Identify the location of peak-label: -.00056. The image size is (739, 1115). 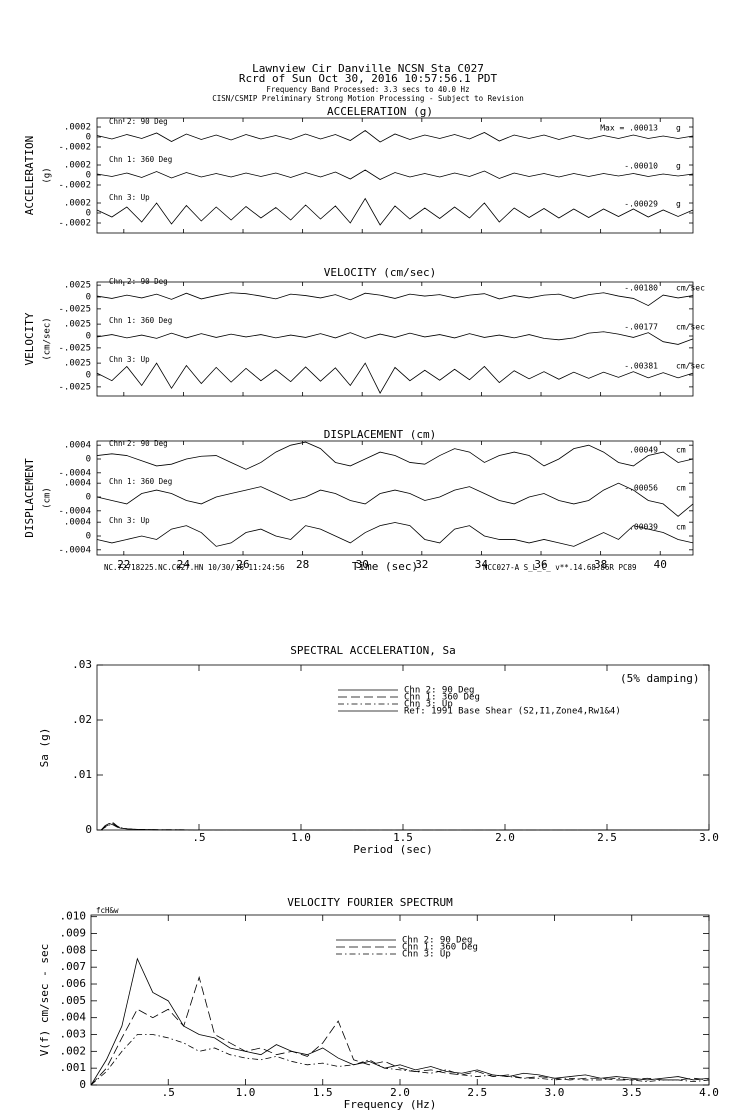
(641, 488).